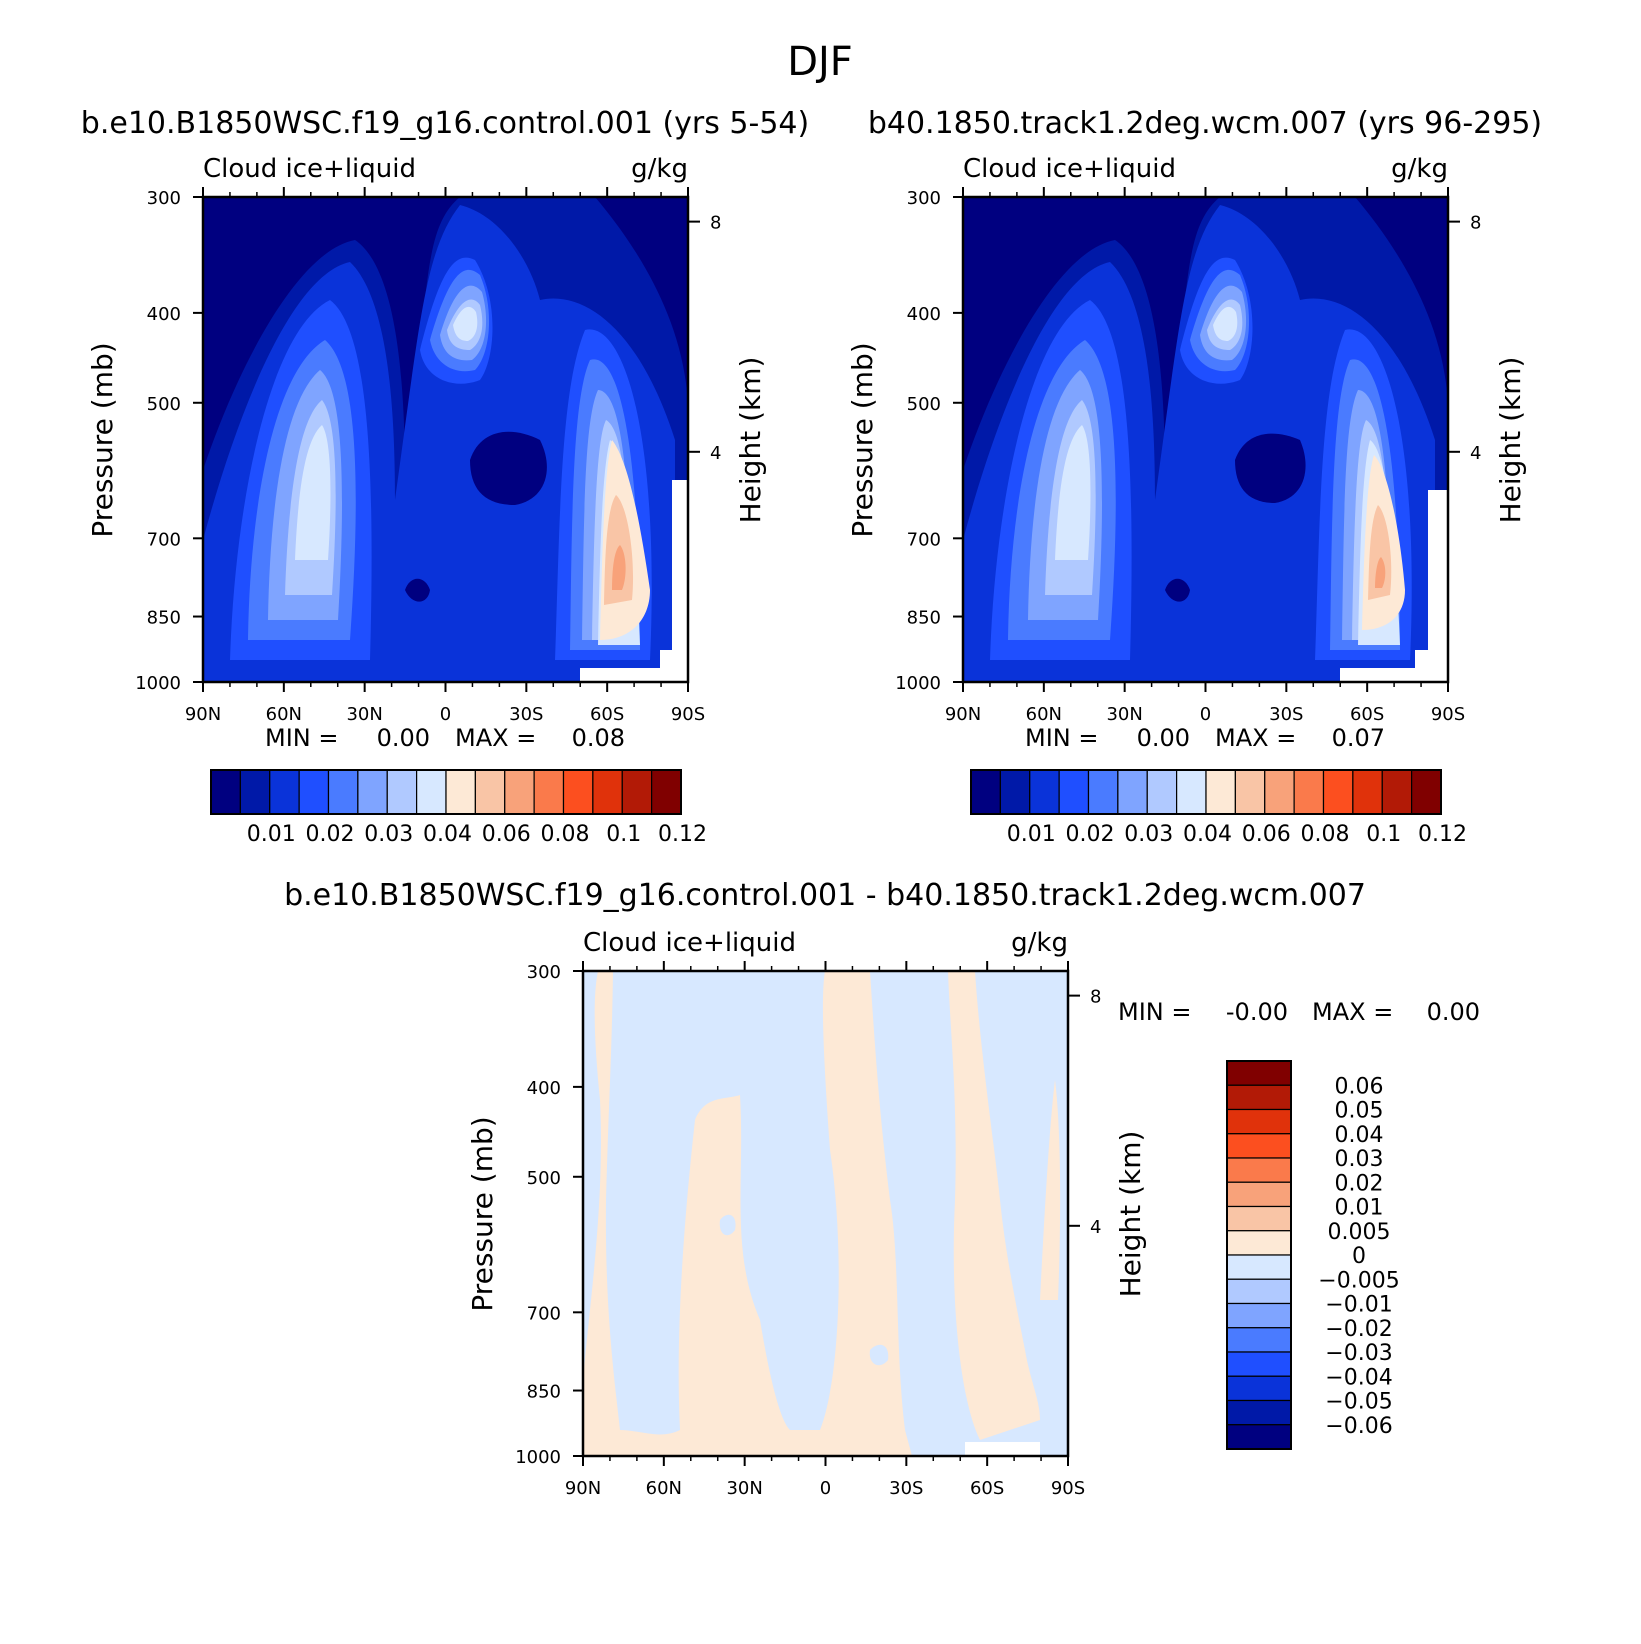  I want to click on y-tick-label: 300, so click(164, 198).